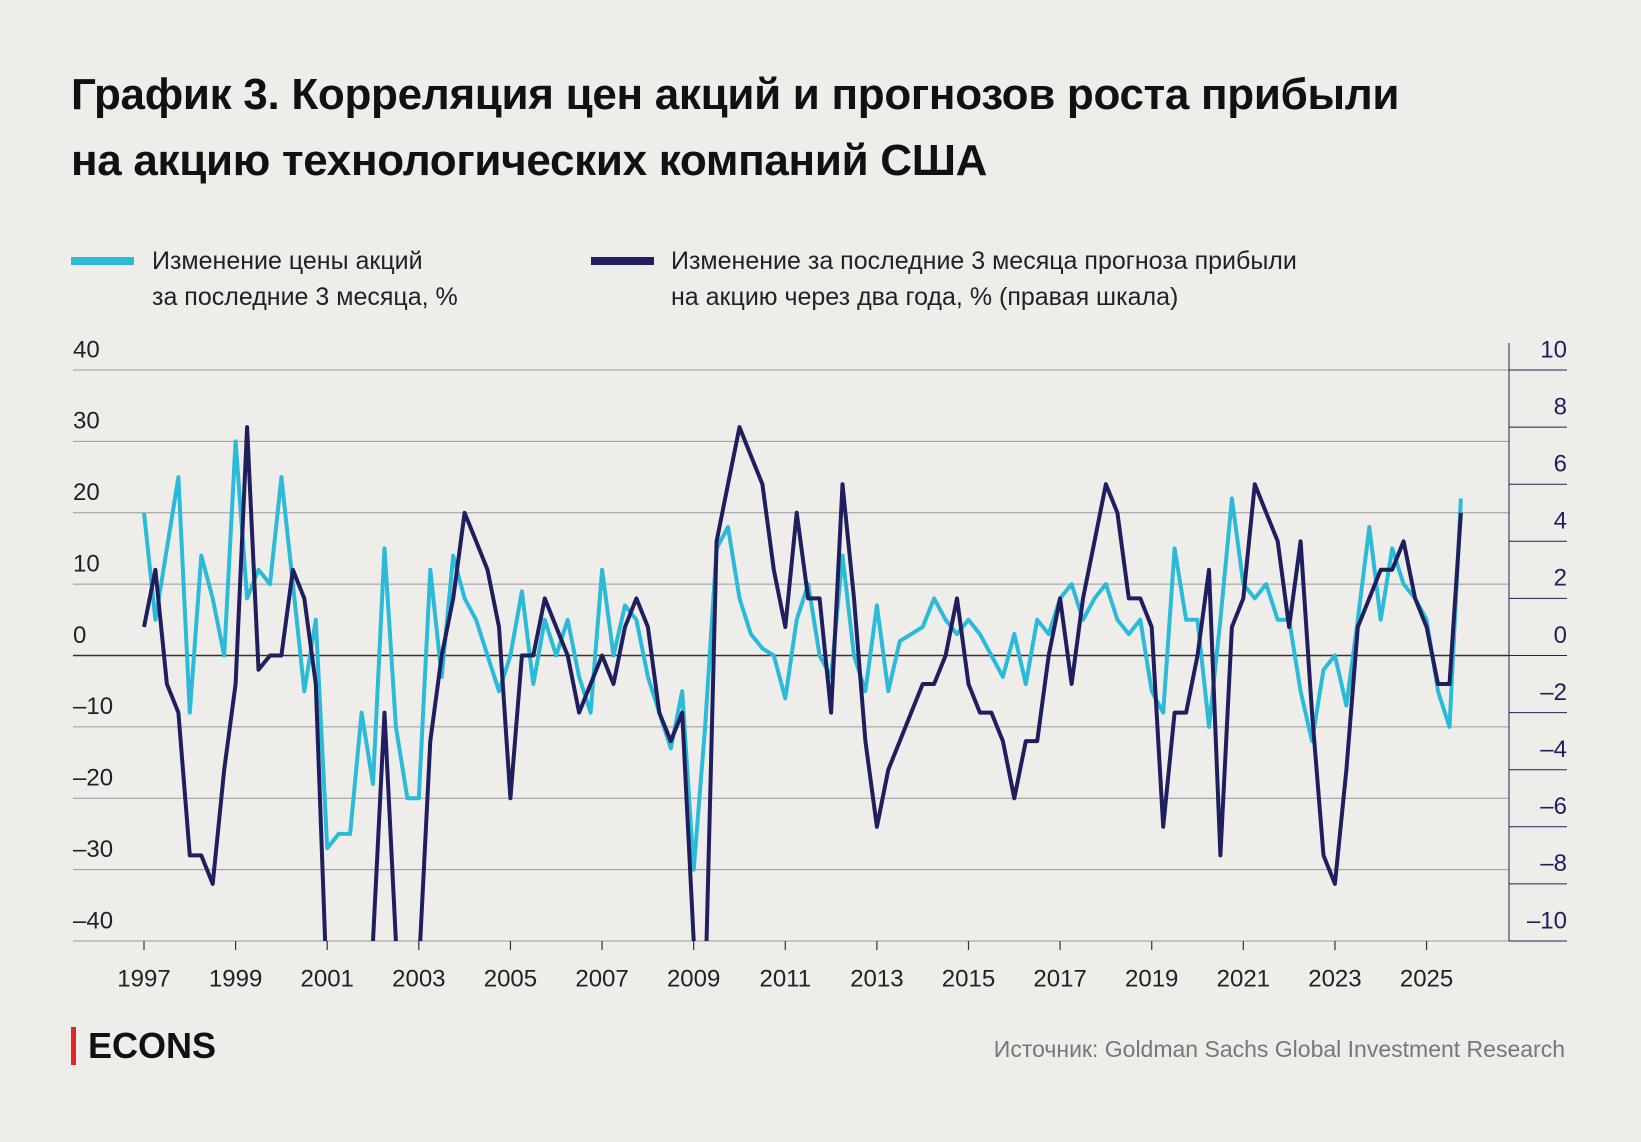 The height and width of the screenshot is (1142, 1641). I want to click on x-tick-label: 2005, so click(510, 978).